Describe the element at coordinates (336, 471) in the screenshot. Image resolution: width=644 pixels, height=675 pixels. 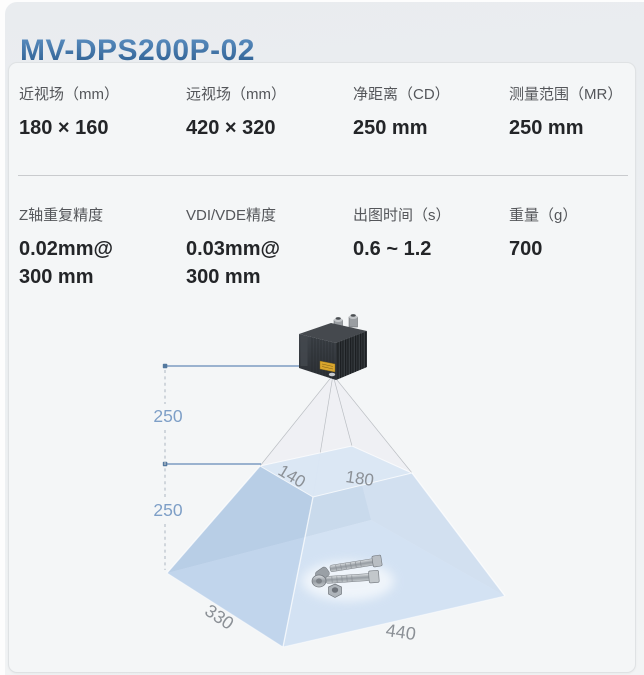
I see `near-field-plane` at that location.